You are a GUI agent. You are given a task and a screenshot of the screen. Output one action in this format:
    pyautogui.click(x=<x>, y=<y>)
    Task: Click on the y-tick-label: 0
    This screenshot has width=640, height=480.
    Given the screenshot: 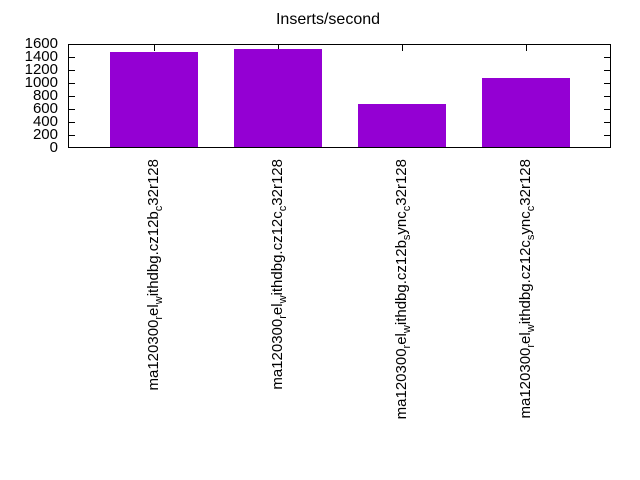 What is the action you would take?
    pyautogui.click(x=53, y=147)
    